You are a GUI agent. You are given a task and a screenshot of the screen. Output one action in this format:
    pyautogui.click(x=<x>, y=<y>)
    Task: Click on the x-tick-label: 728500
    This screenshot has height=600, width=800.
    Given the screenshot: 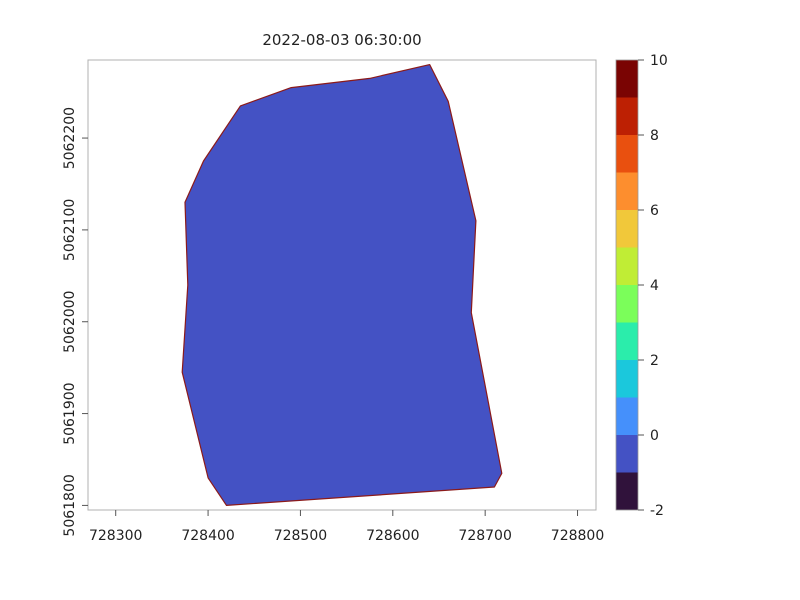 What is the action you would take?
    pyautogui.click(x=300, y=536)
    